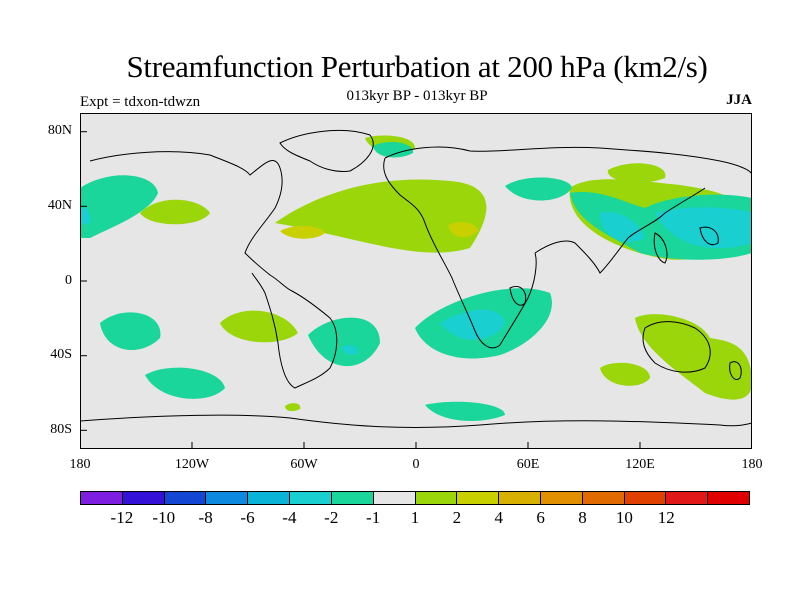  I want to click on colorbar-label: 10, so click(624, 517).